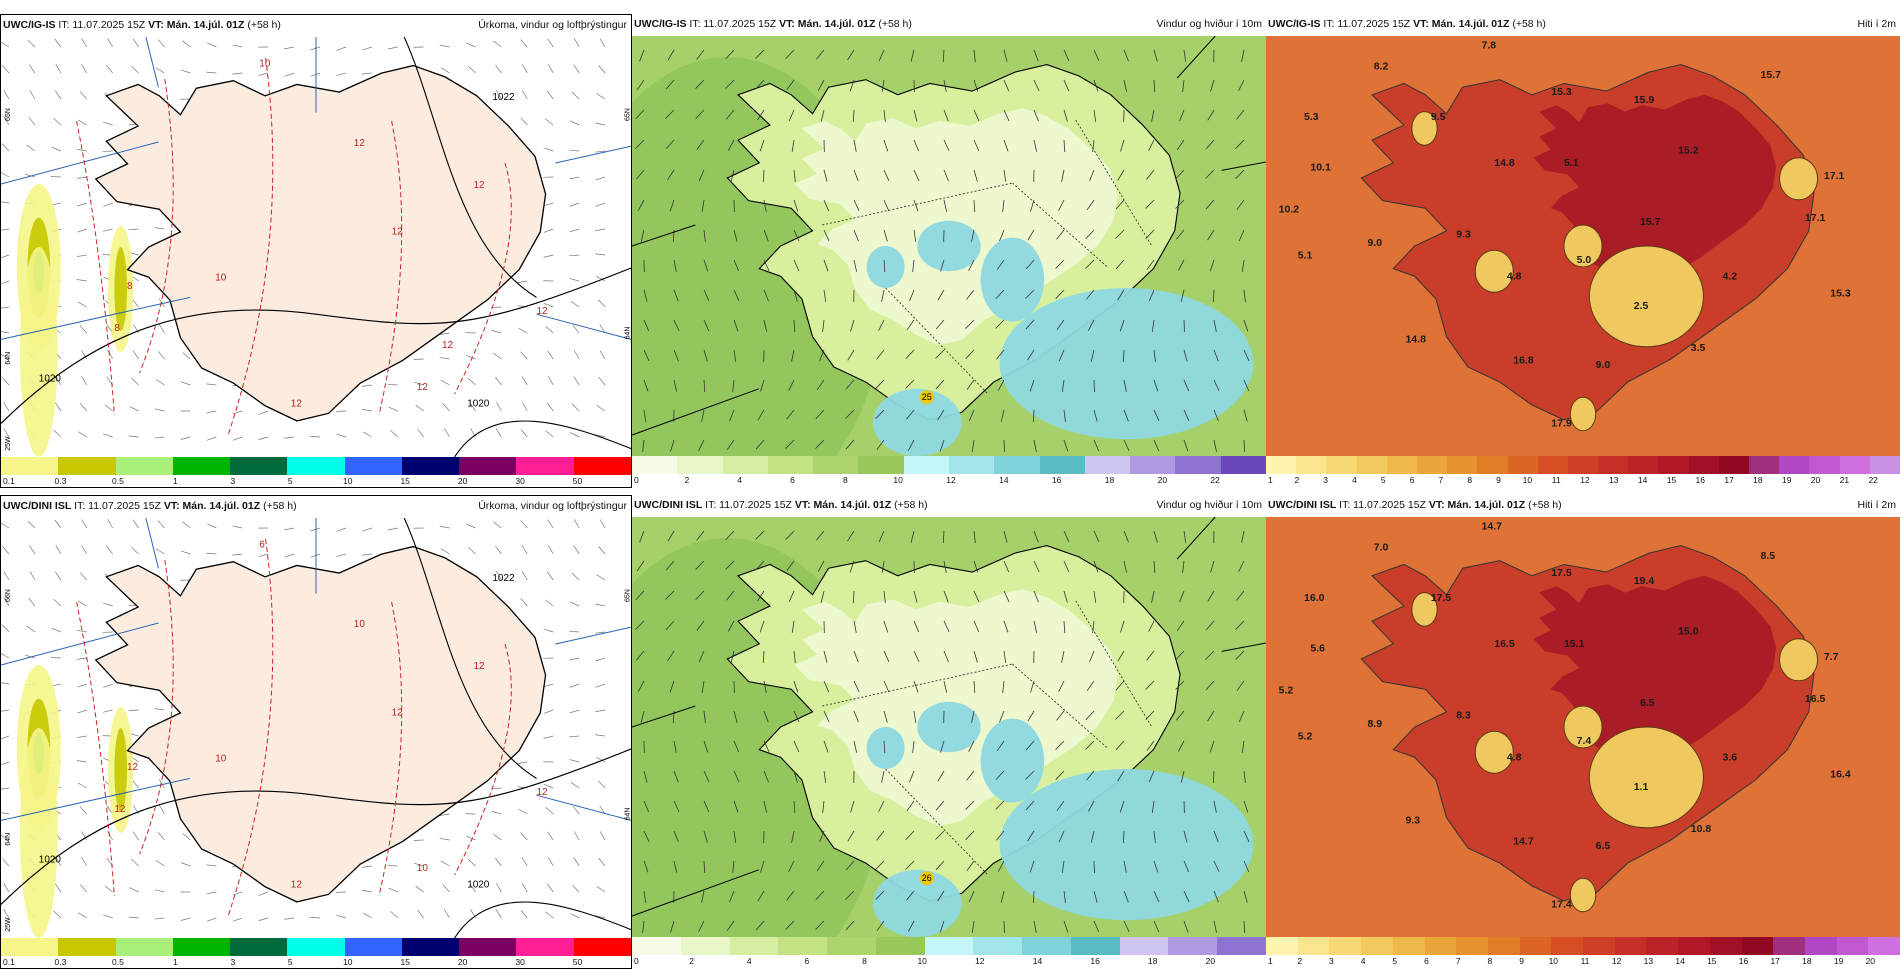 This screenshot has height=969, width=1900. Describe the element at coordinates (1523, 361) in the screenshot. I see `temp-value: 16.8` at that location.